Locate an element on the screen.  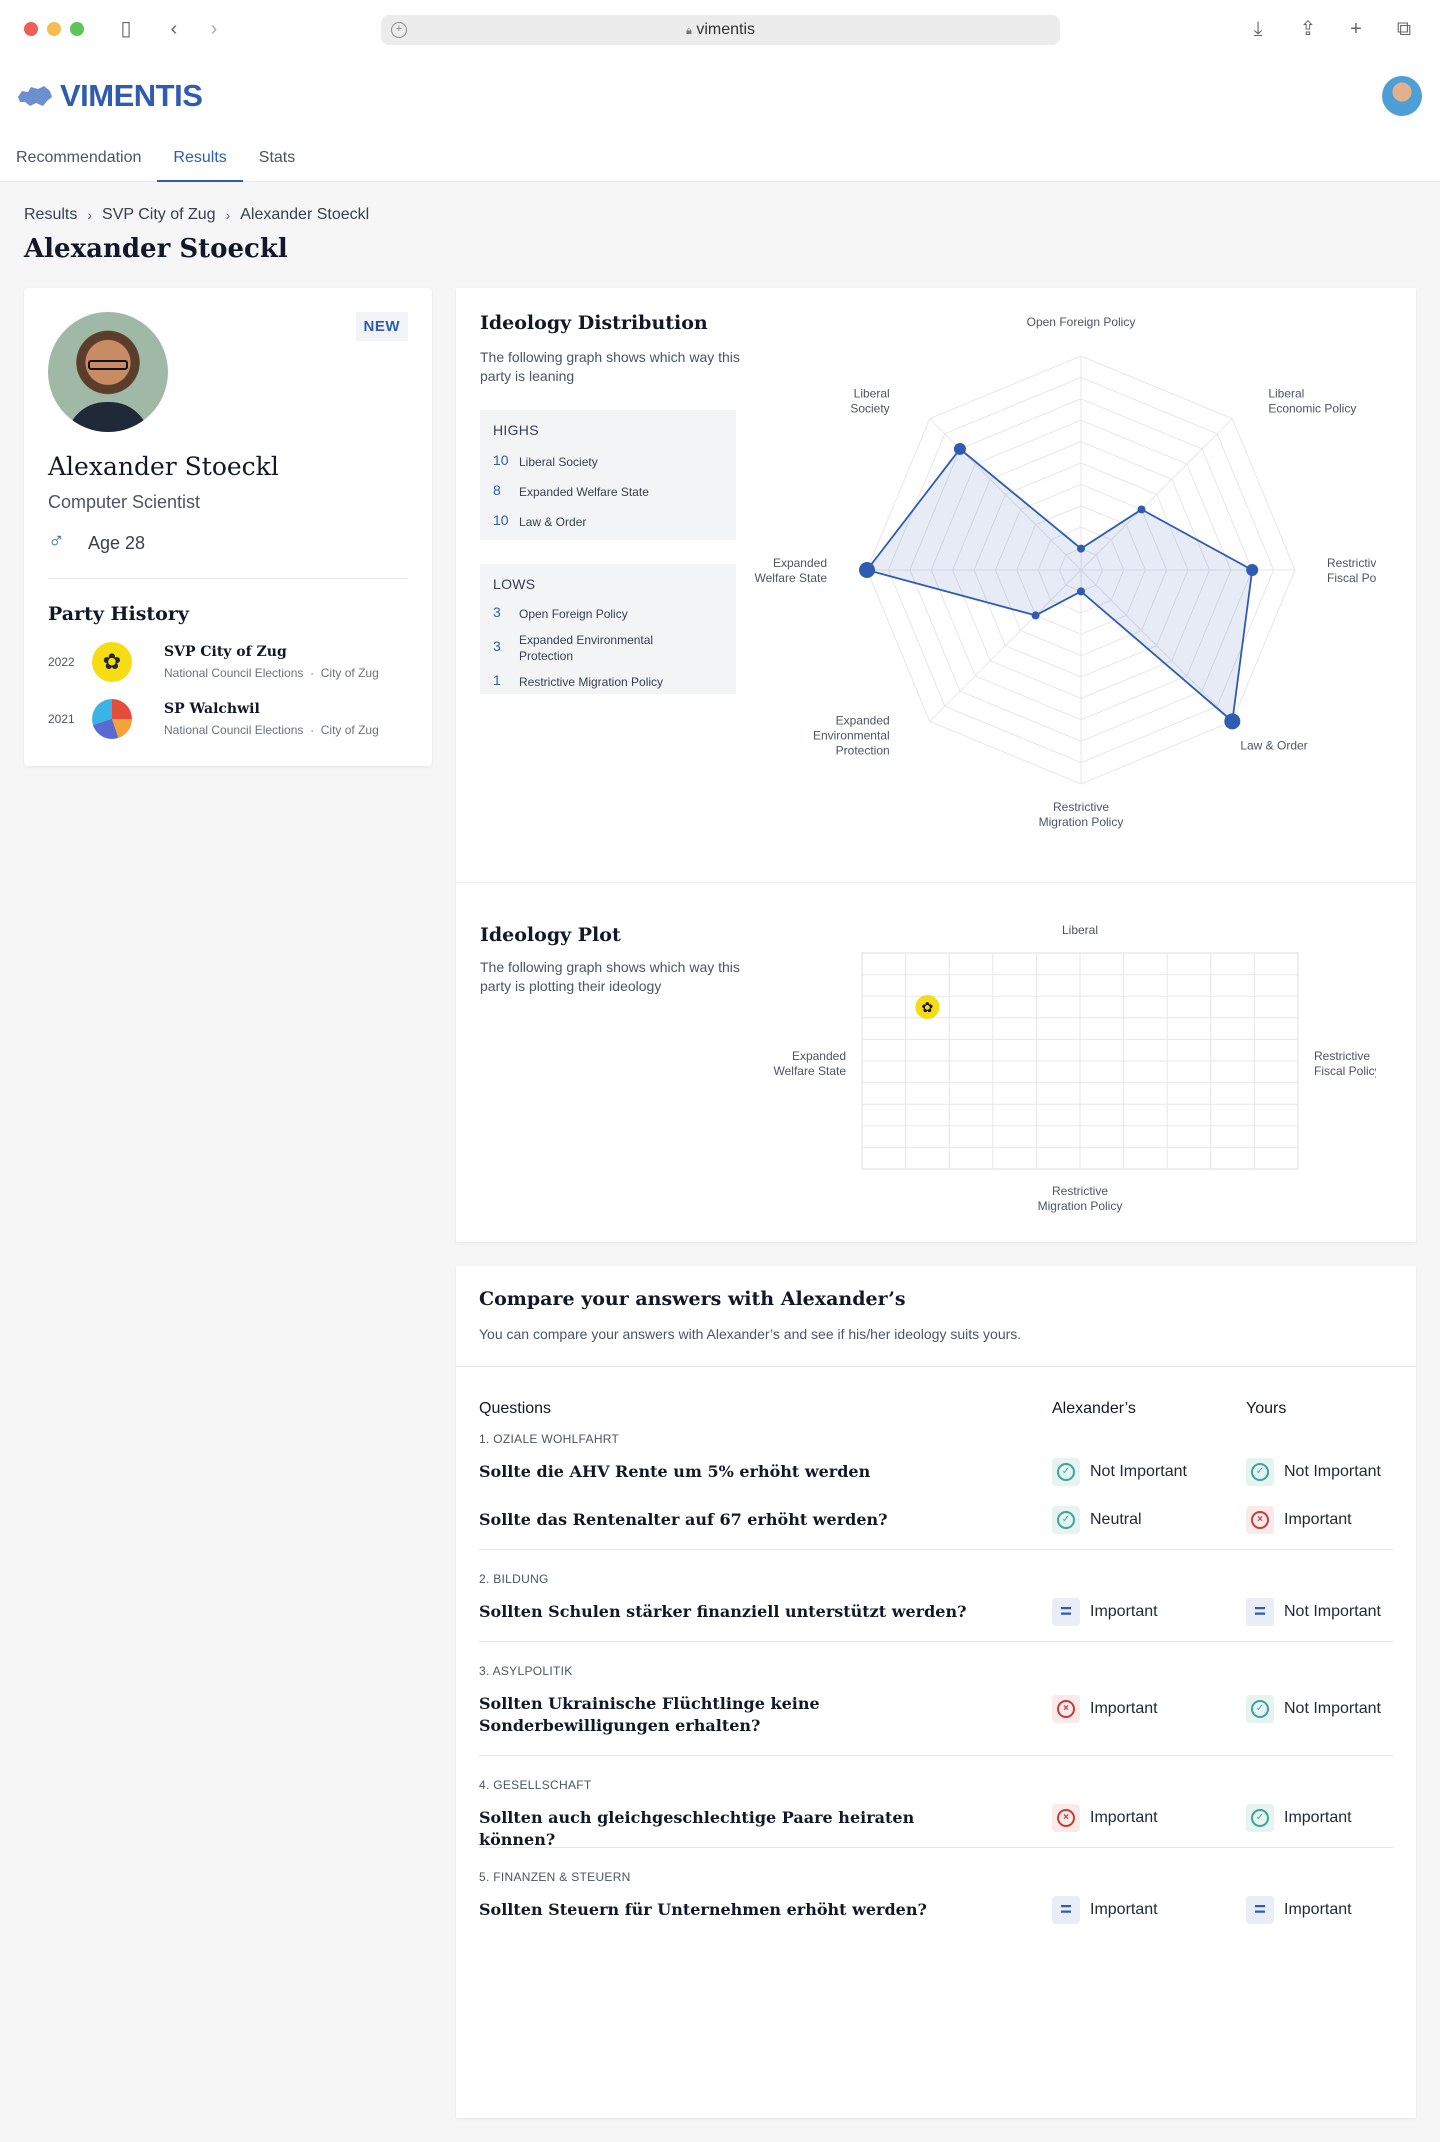
vimentis-logo: VIMENTIS is located at coordinates (109, 96).